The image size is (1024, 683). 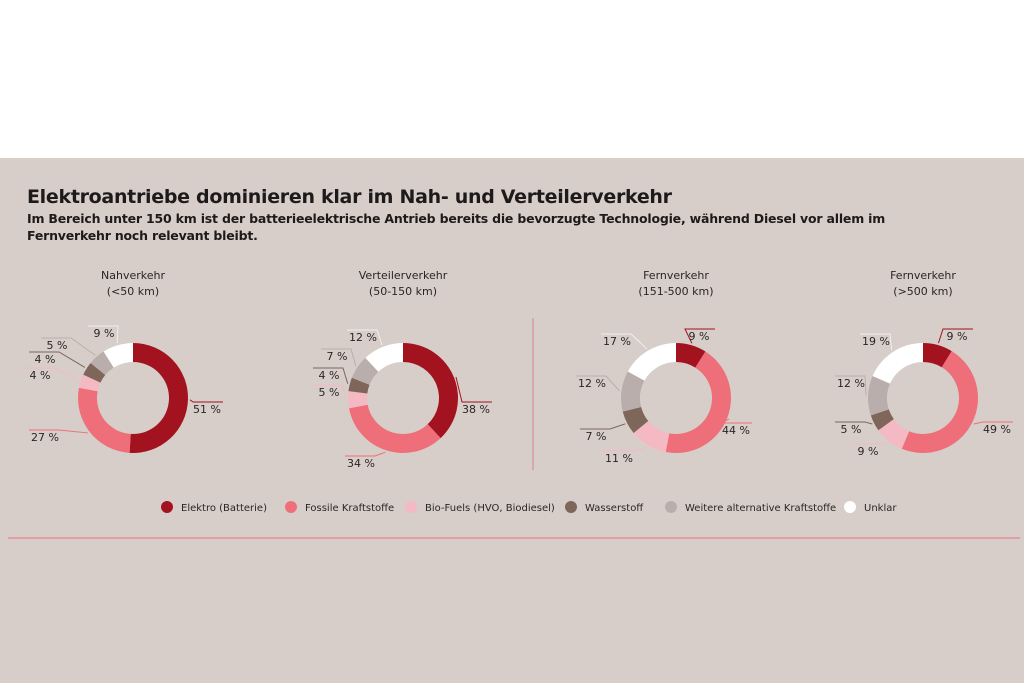 I want to click on donut-title: Nahverkehr, so click(x=133, y=275).